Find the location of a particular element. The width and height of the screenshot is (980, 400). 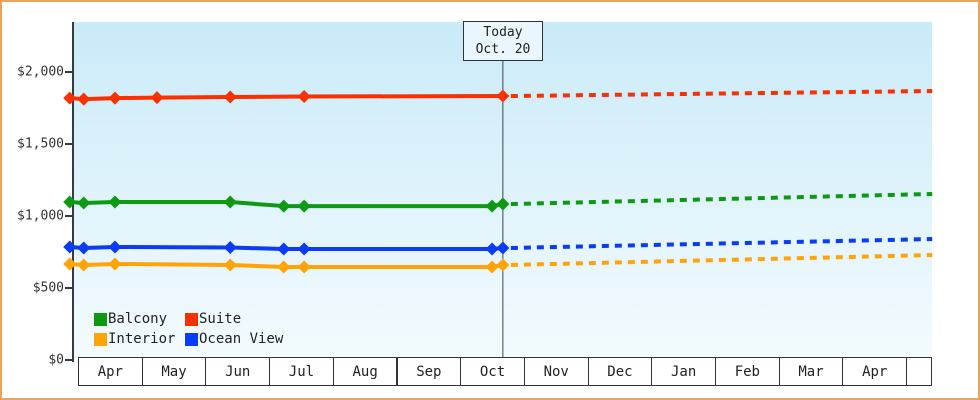

legend-item-suite: Suite is located at coordinates (234, 319).